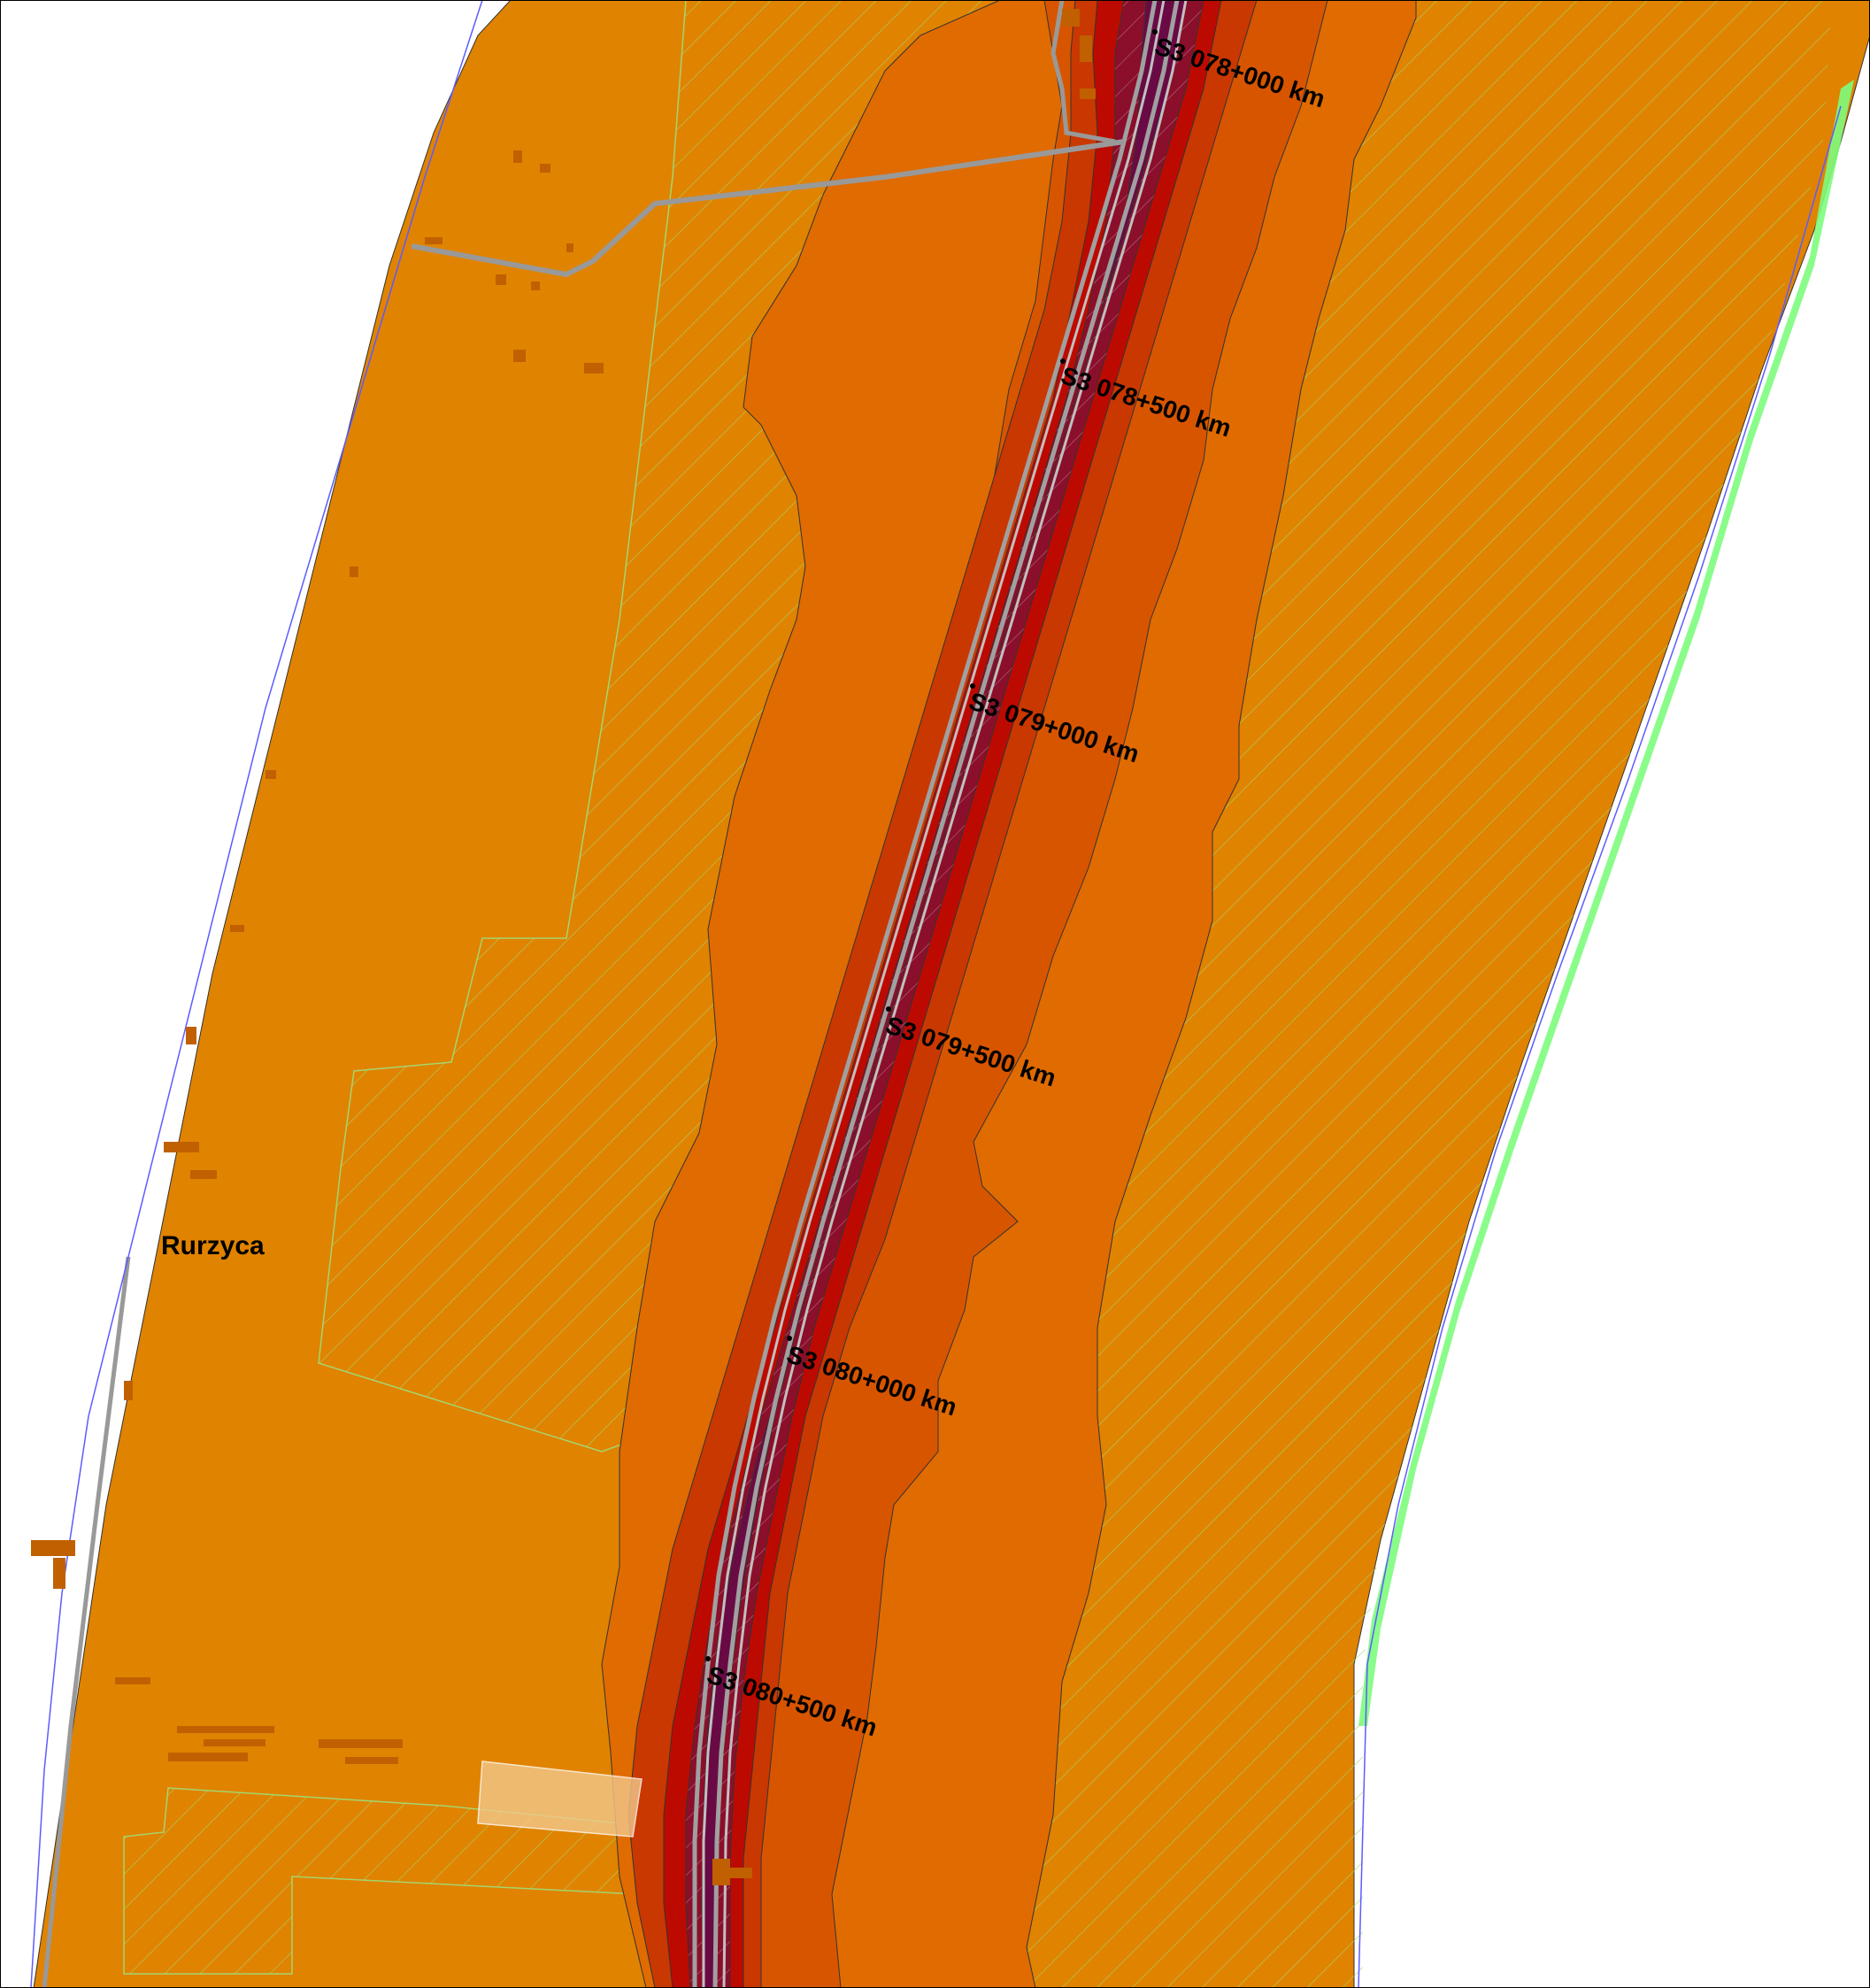 The width and height of the screenshot is (1870, 1988). Describe the element at coordinates (560, 1799) in the screenshot. I see `highlight-parcel` at that location.